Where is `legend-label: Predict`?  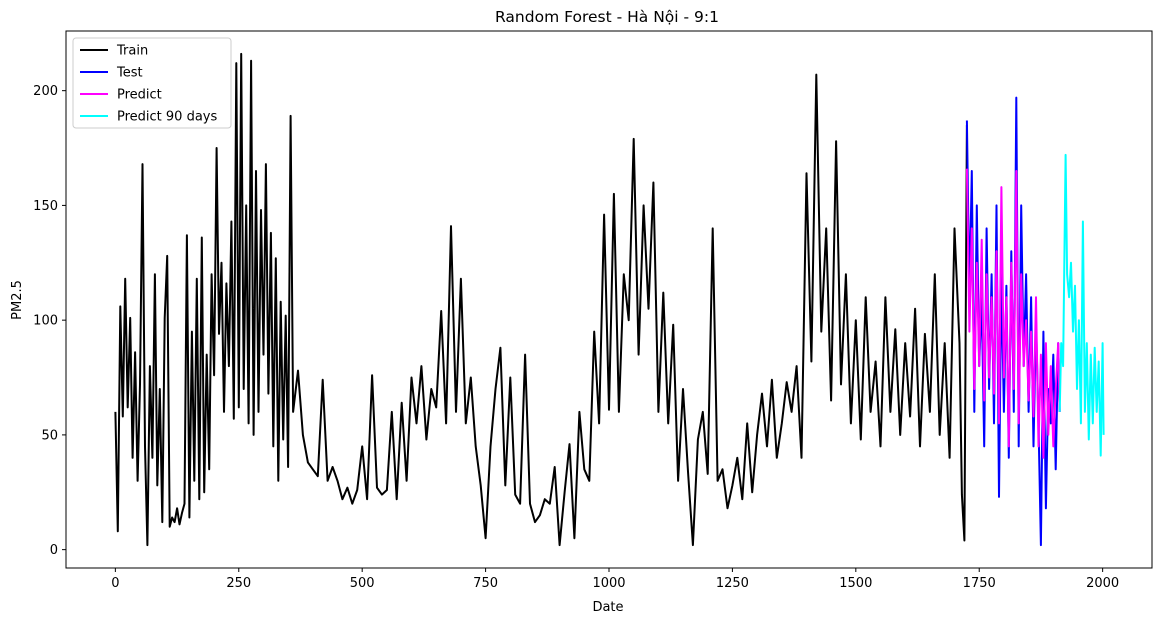 legend-label: Predict is located at coordinates (139, 95).